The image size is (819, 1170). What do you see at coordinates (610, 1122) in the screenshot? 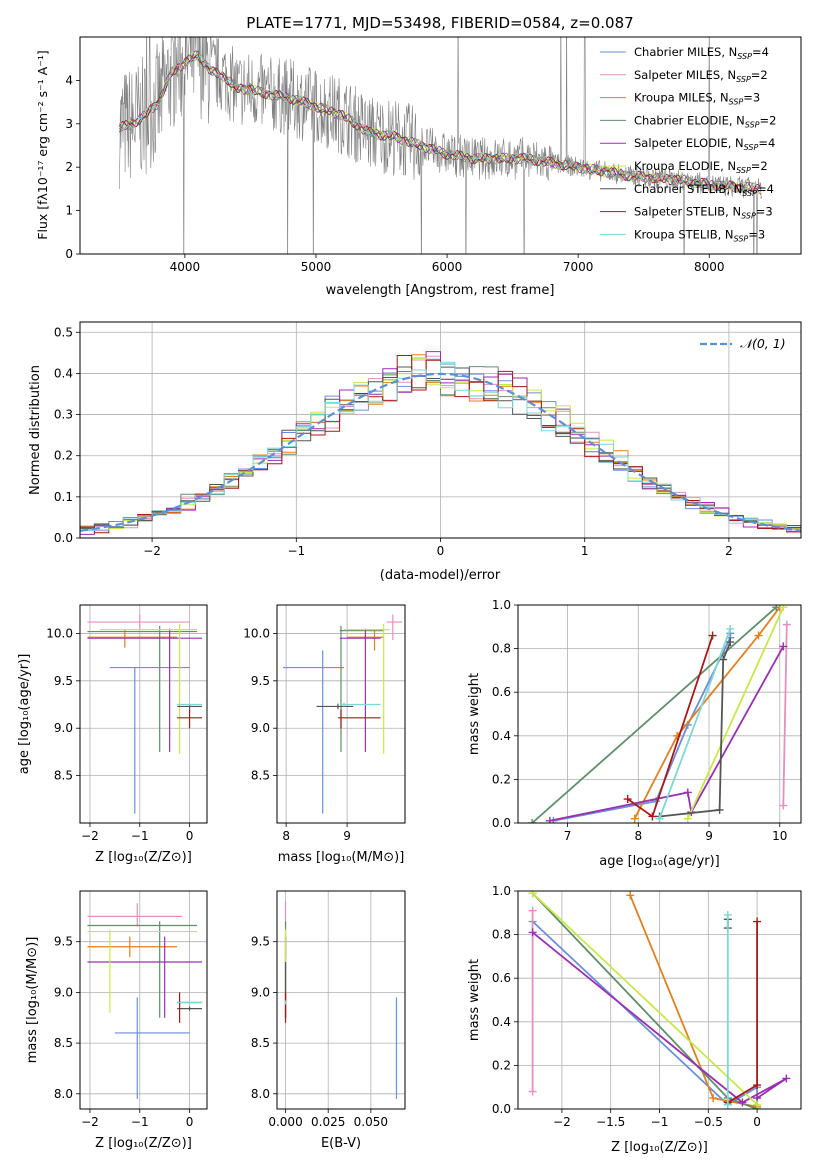
I see `x-tick-label: −1.5` at bounding box center [610, 1122].